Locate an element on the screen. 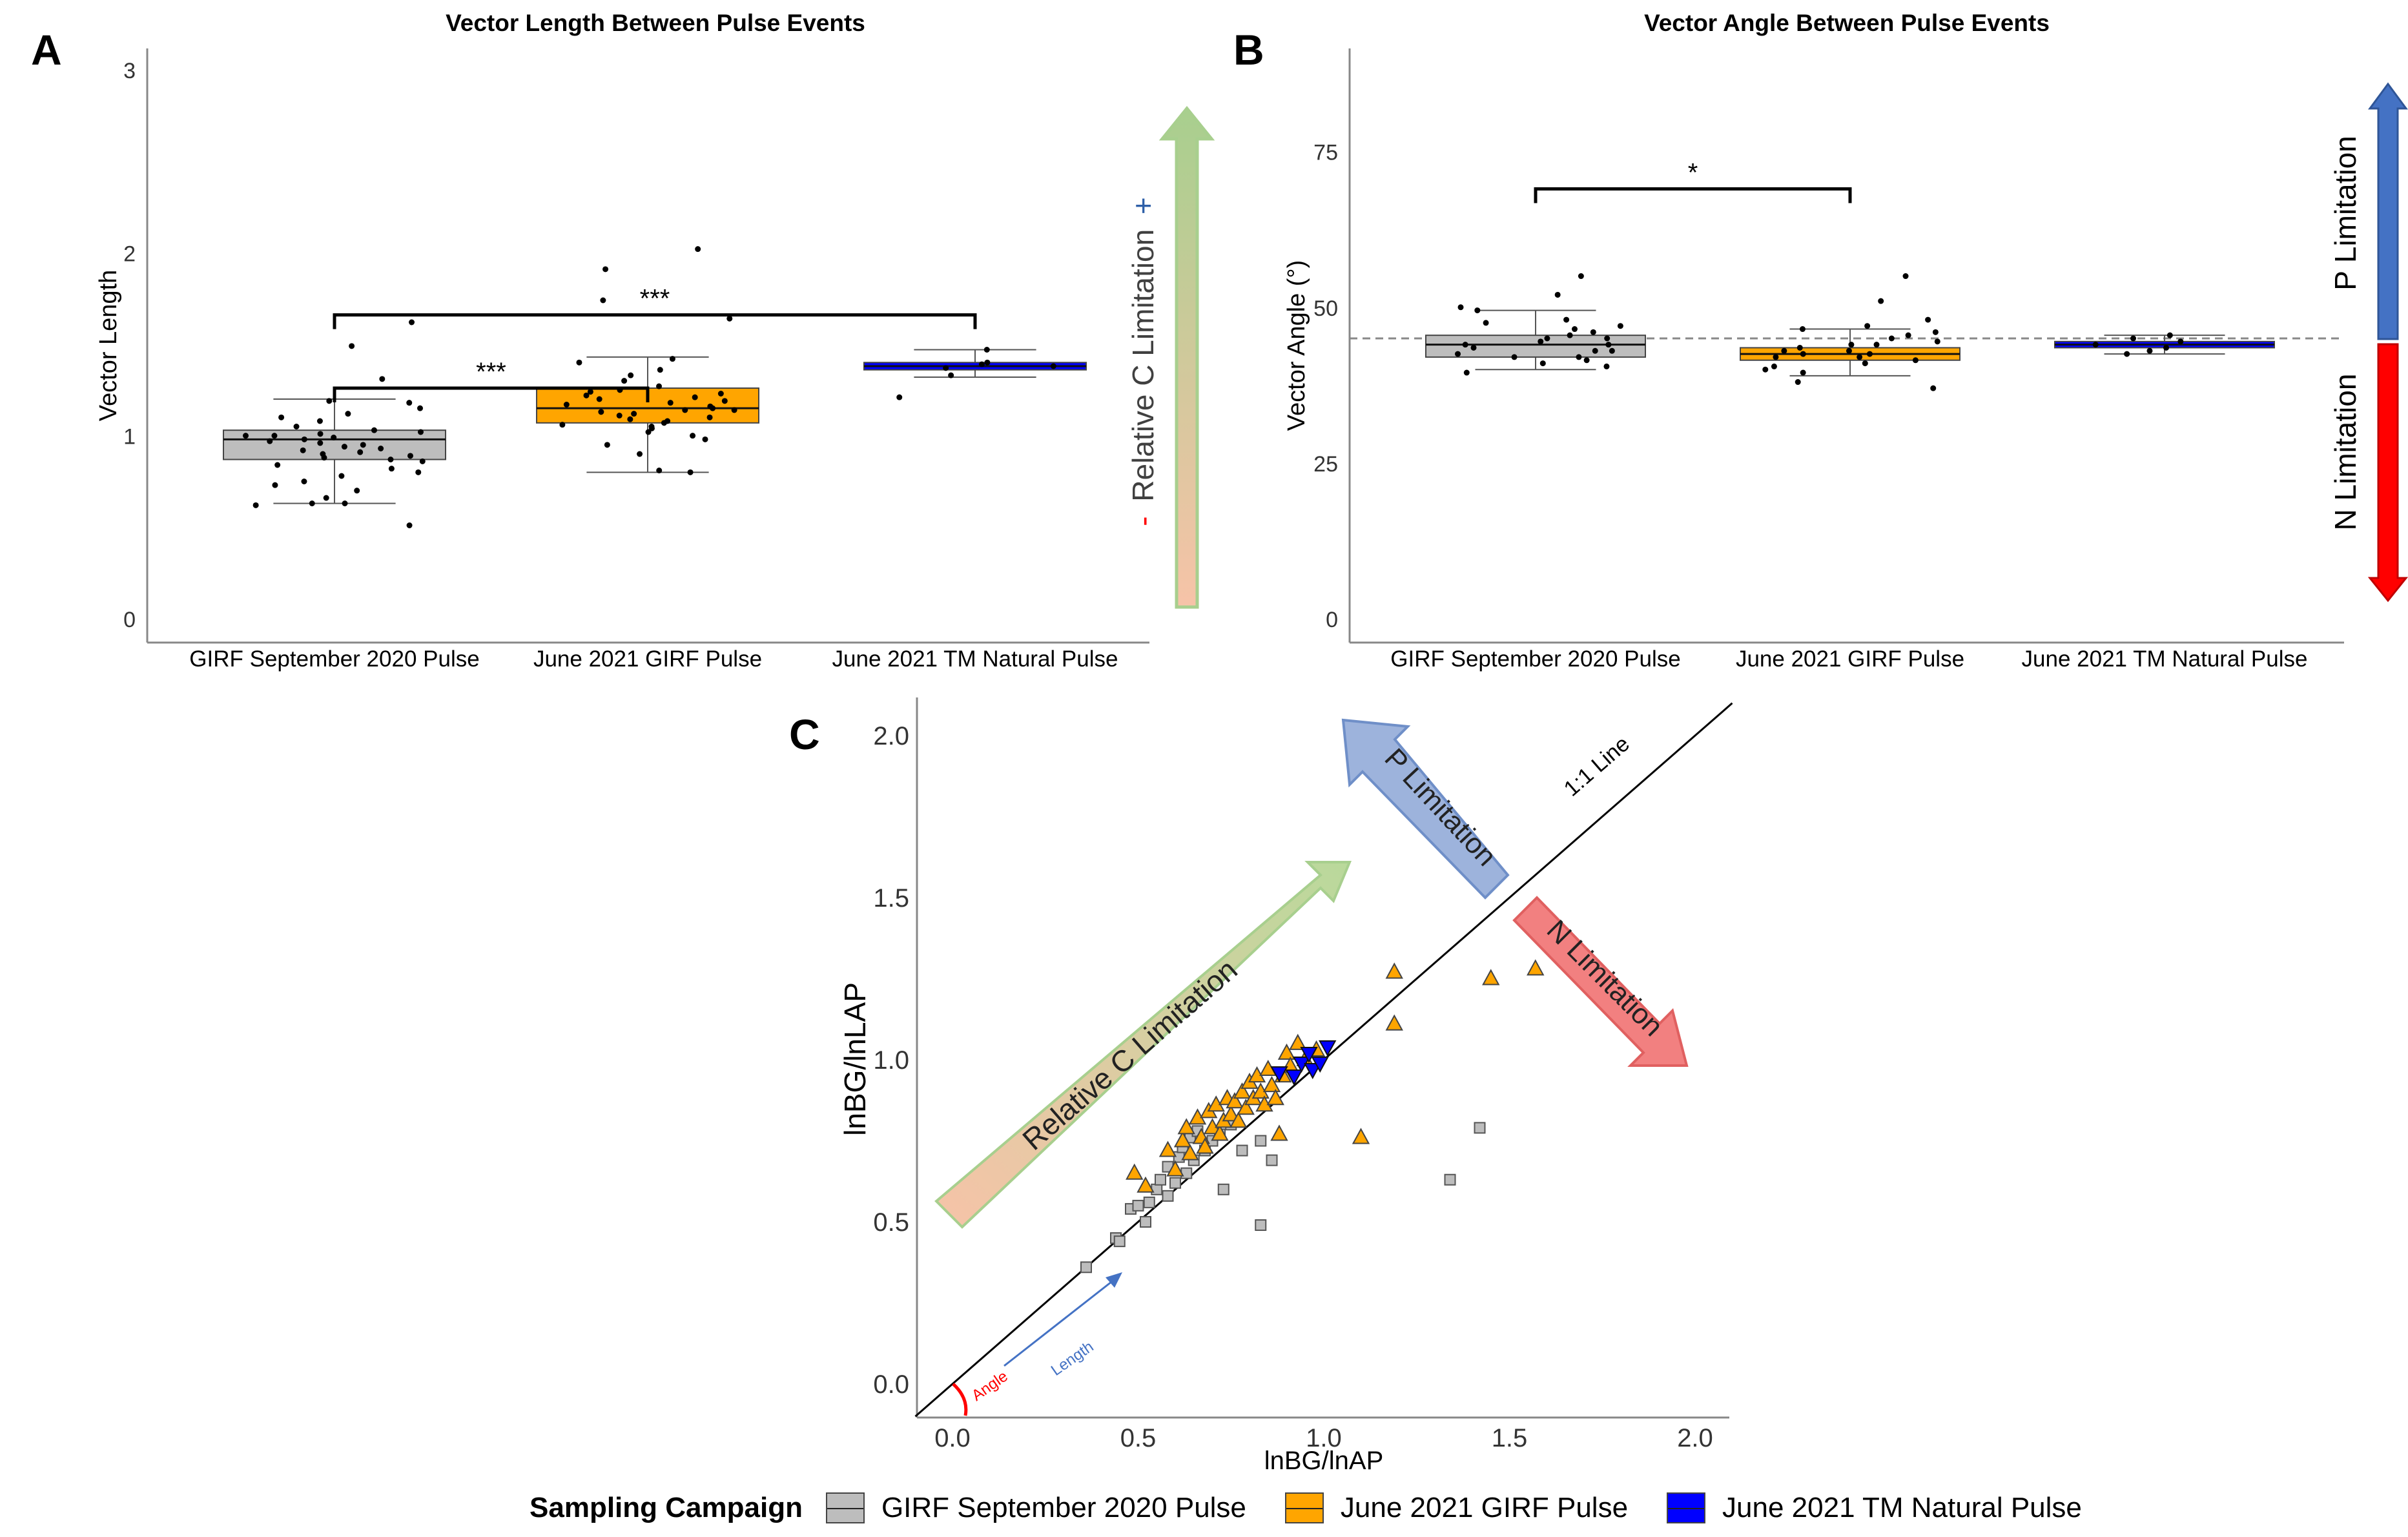 This screenshot has height=1537, width=2408. significance-bracket is located at coordinates (1693, 195).